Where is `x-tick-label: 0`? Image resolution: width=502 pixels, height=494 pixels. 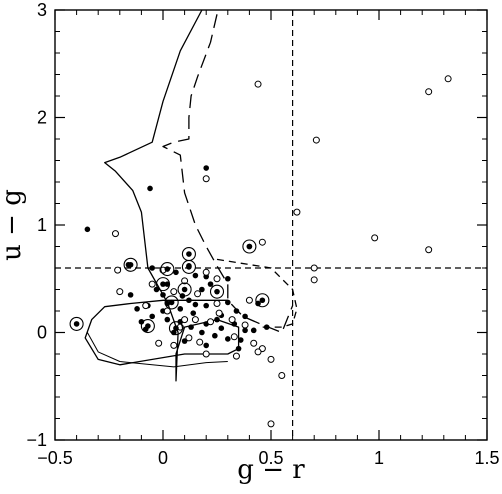
x-tick-label: 0 is located at coordinates (163, 458).